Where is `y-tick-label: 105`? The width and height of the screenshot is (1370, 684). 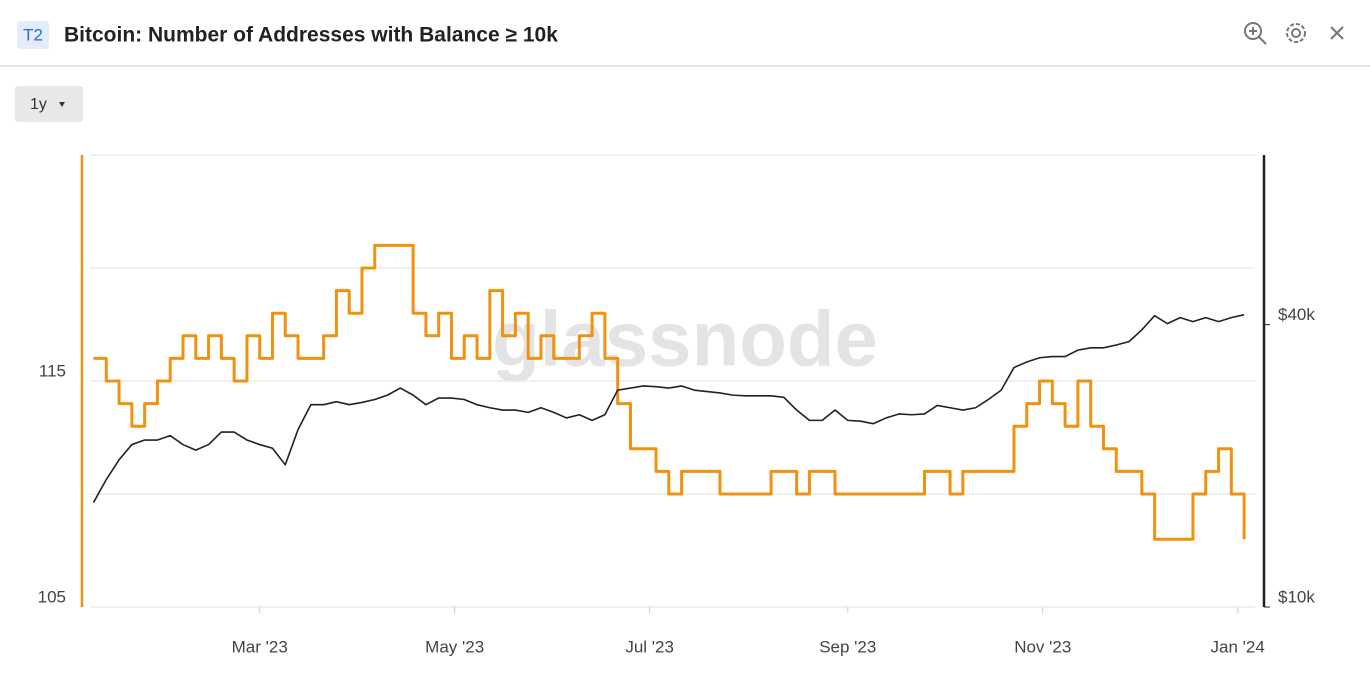 y-tick-label: 105 is located at coordinates (52, 596).